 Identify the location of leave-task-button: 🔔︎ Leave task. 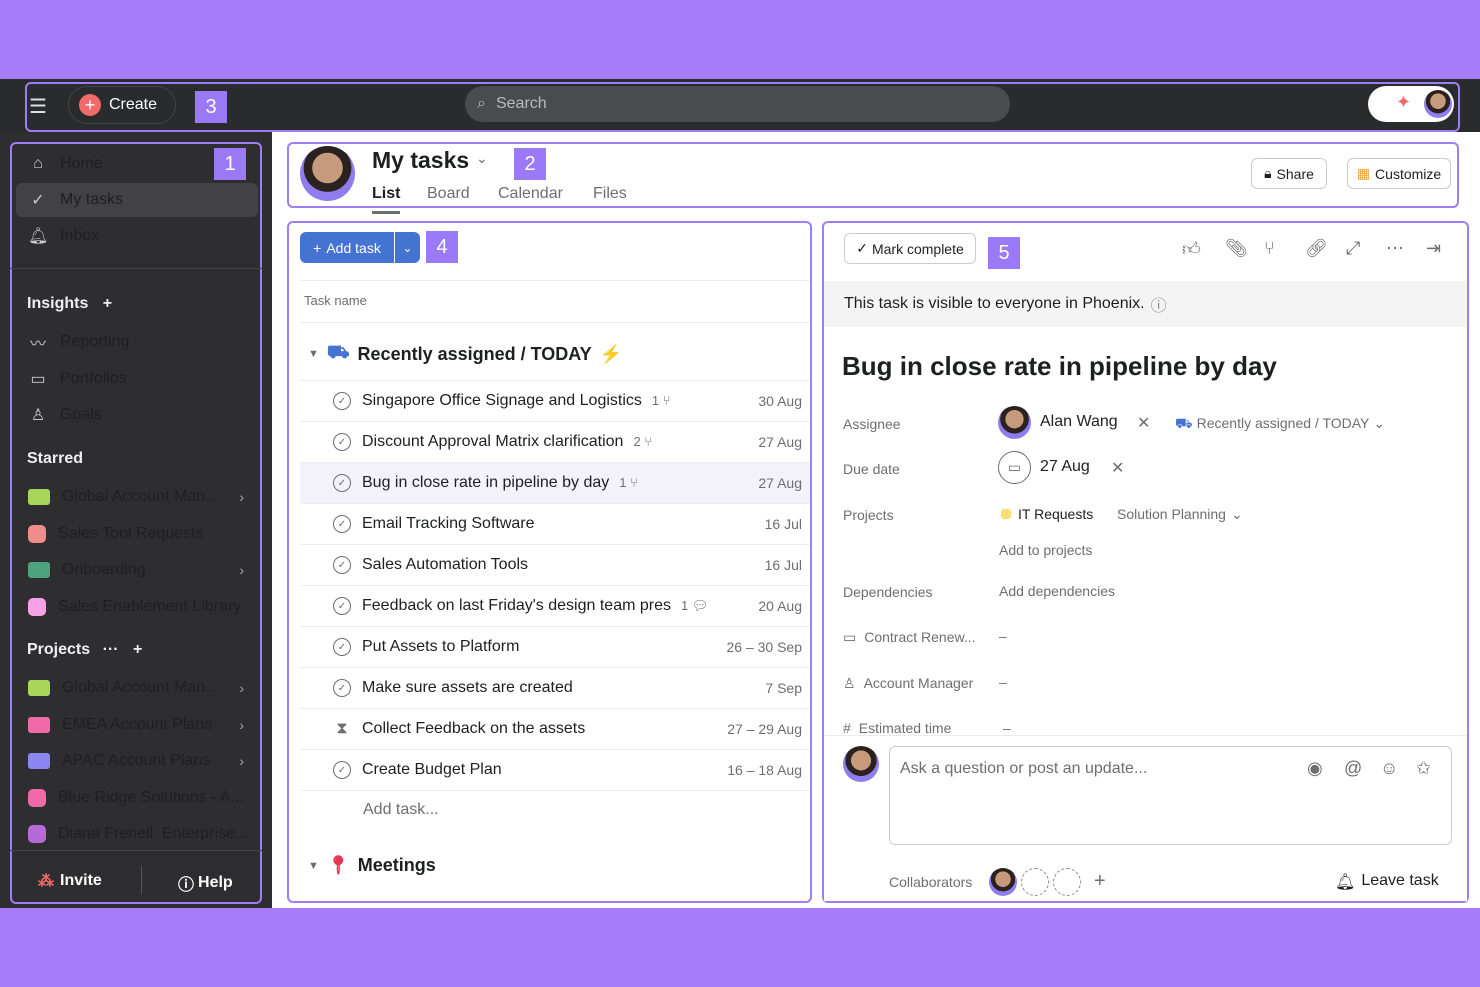
(1387, 882).